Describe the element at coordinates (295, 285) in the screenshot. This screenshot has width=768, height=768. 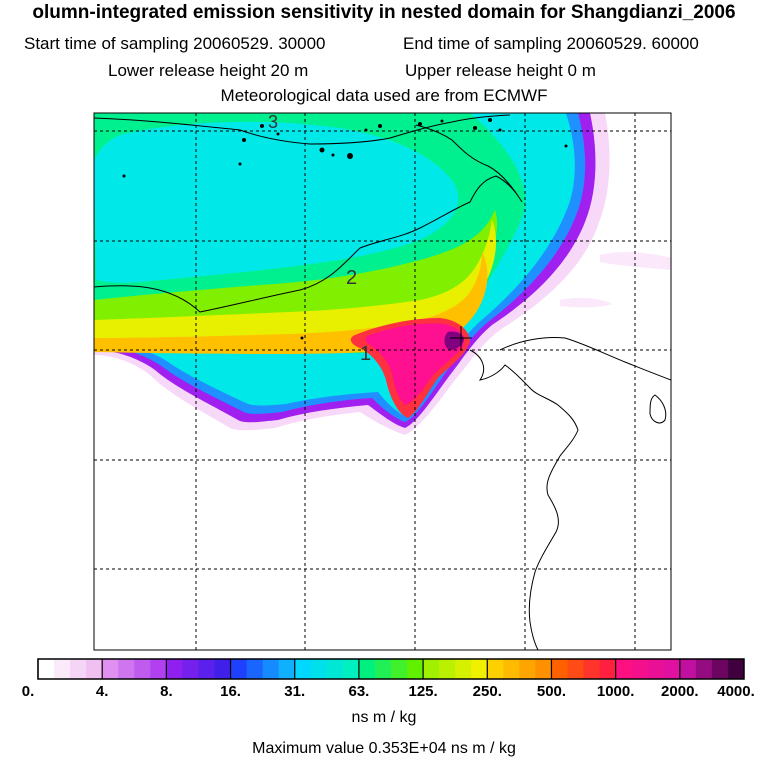
I see `contour-level-yellow` at that location.